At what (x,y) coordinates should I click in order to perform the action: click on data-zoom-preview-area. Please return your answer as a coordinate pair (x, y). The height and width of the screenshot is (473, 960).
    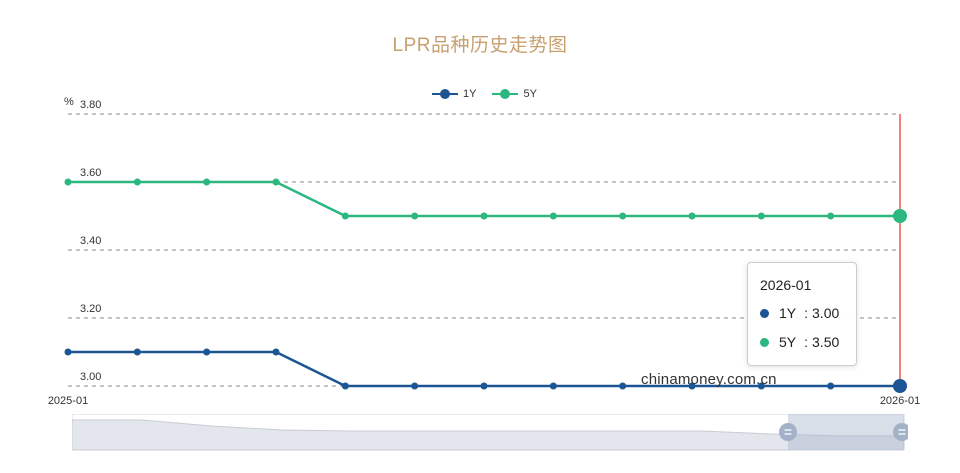
    Looking at the image, I should click on (488, 435).